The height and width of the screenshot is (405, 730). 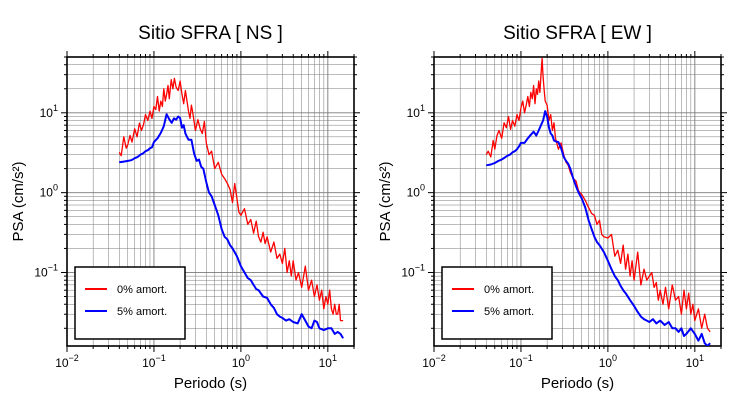 What do you see at coordinates (210, 33) in the screenshot?
I see `chart-title: Sitio SFRA [ NS ]` at bounding box center [210, 33].